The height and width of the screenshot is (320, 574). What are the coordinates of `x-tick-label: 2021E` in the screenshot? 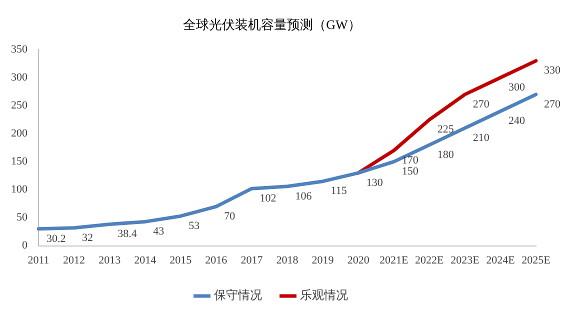 It's located at (393, 260).